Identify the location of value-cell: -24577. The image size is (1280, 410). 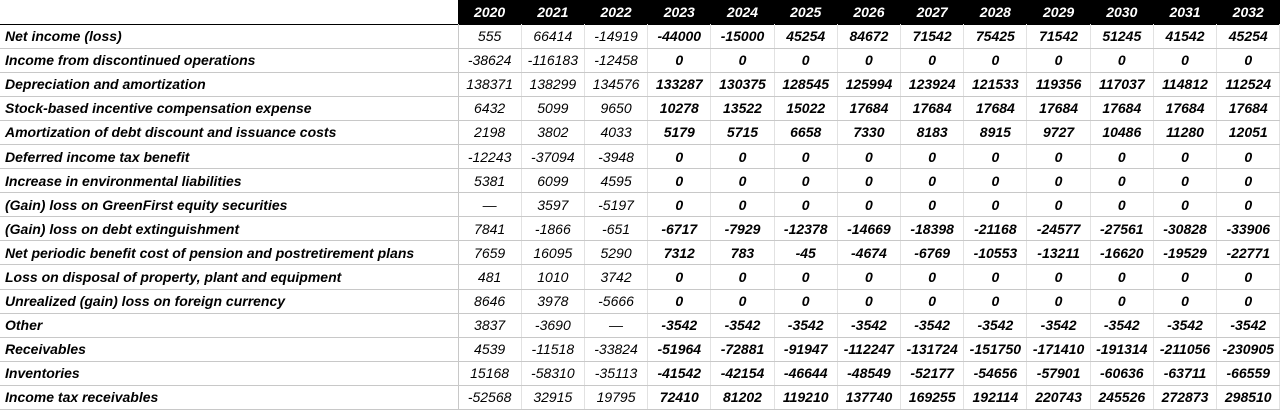
(1058, 229).